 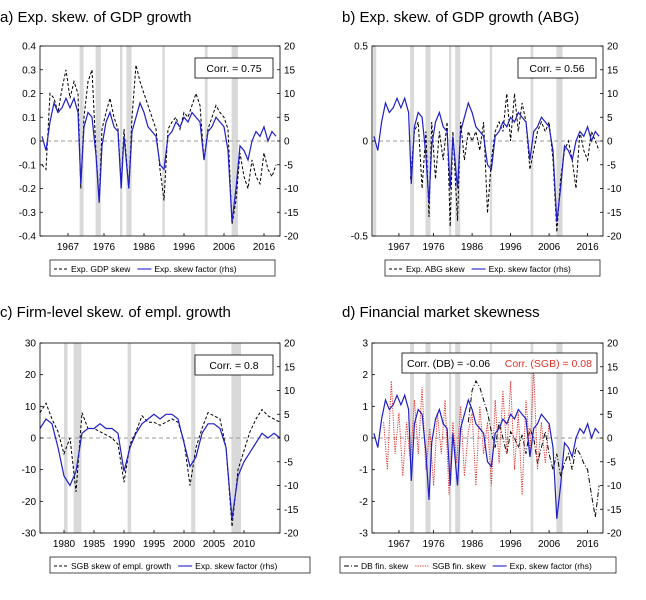 I want to click on y-tick-label-left: 0.4, so click(x=29, y=47).